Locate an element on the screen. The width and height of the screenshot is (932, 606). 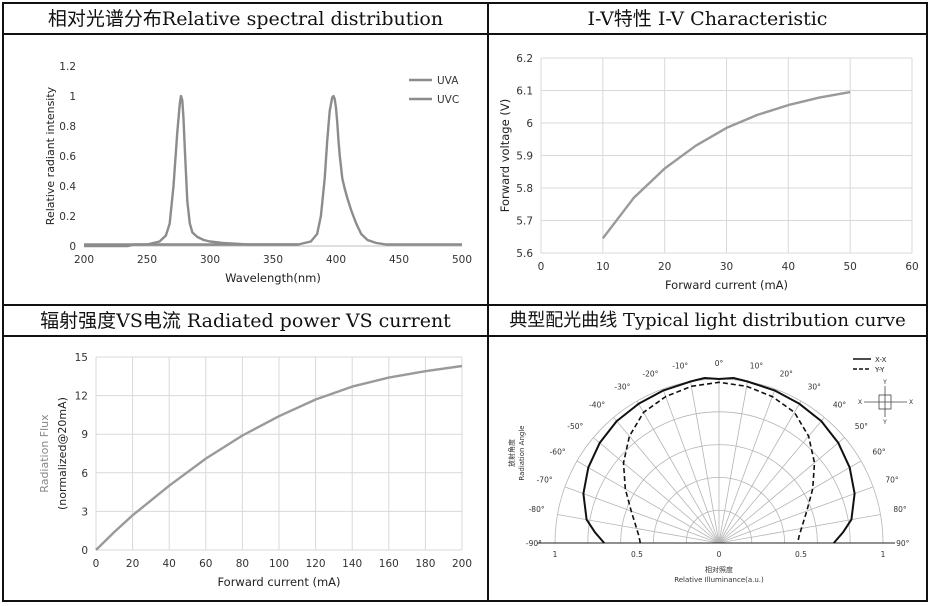
spectral-legend-label-0: UVA is located at coordinates (448, 81).